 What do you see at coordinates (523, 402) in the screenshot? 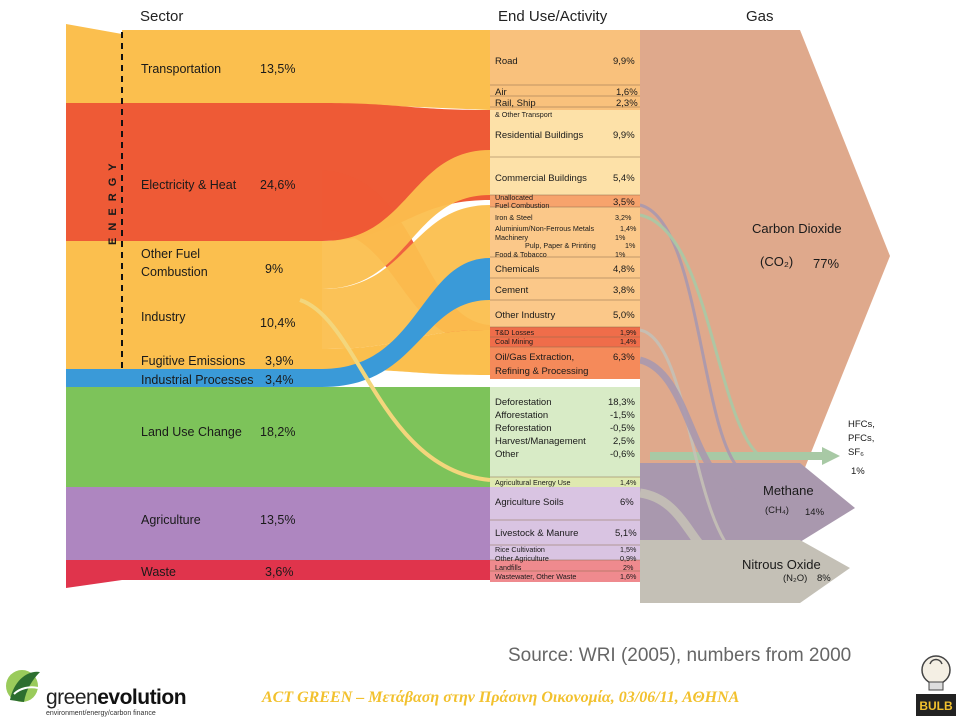
I see `eu-label: Deforestation` at bounding box center [523, 402].